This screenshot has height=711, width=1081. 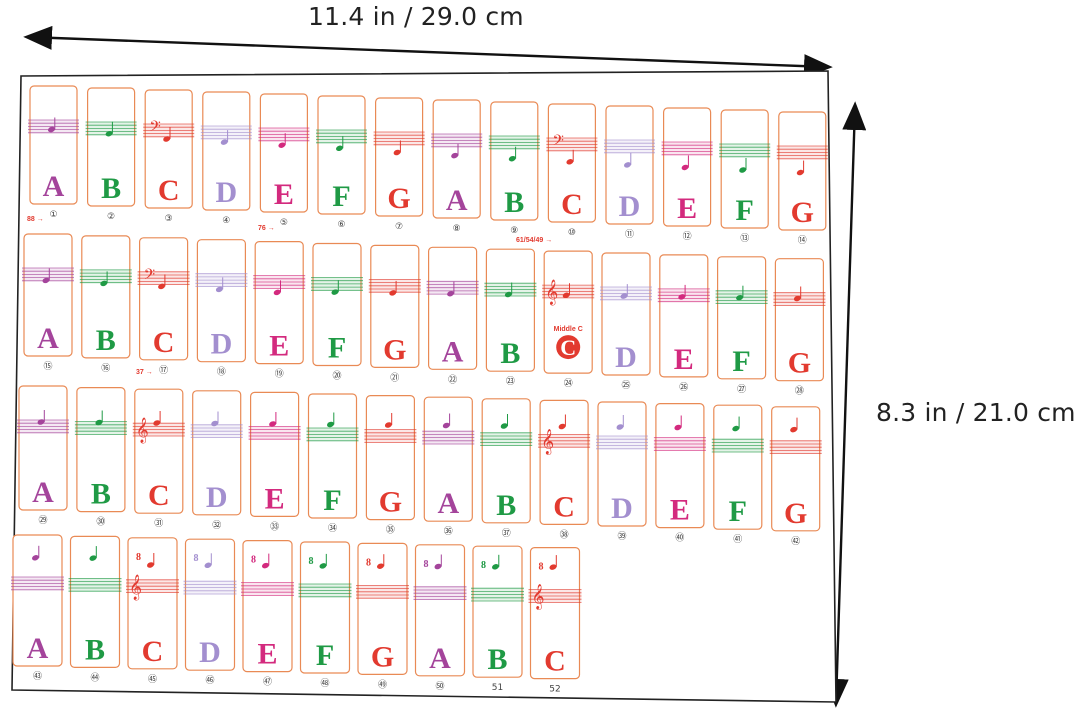 I want to click on key-number: ㊱, so click(x=448, y=531).